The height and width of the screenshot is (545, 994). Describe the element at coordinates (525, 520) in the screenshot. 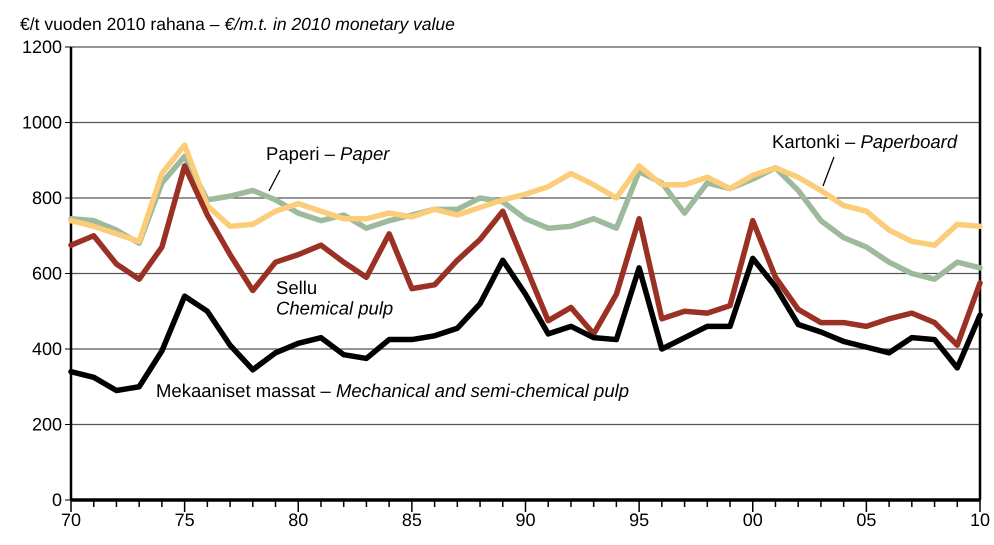

I see `x-tick-label: 90` at that location.